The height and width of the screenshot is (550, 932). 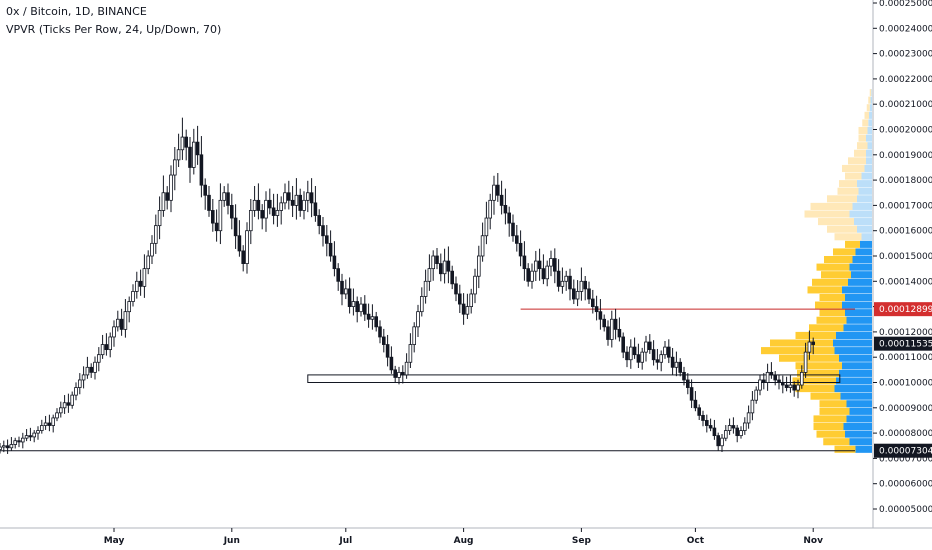 I want to click on price-tick-label: 0.00017000, so click(x=905, y=206).